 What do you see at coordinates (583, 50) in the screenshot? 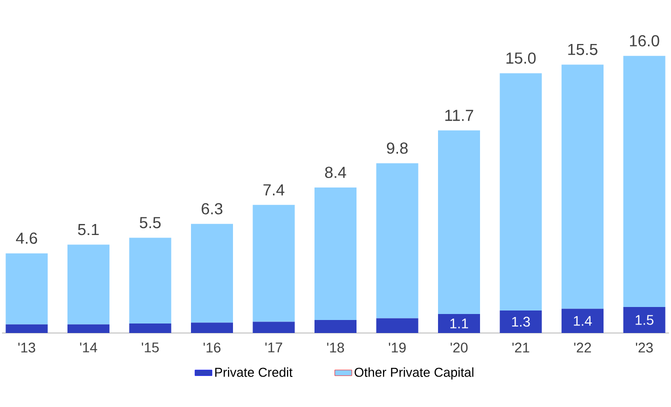
I see `total-label: 15.5` at bounding box center [583, 50].